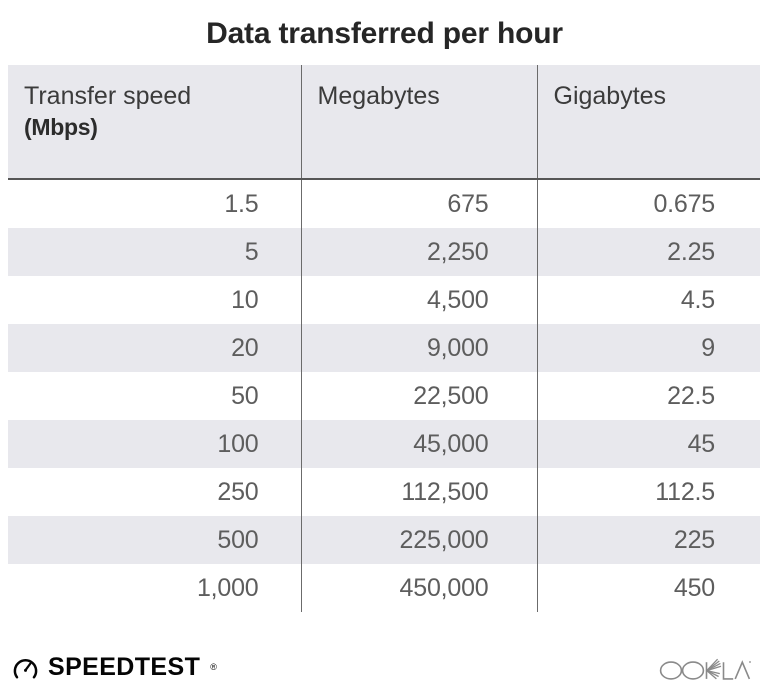 The height and width of the screenshot is (698, 769). Describe the element at coordinates (648, 540) in the screenshot. I see `cell-gigabytes: 225` at that location.